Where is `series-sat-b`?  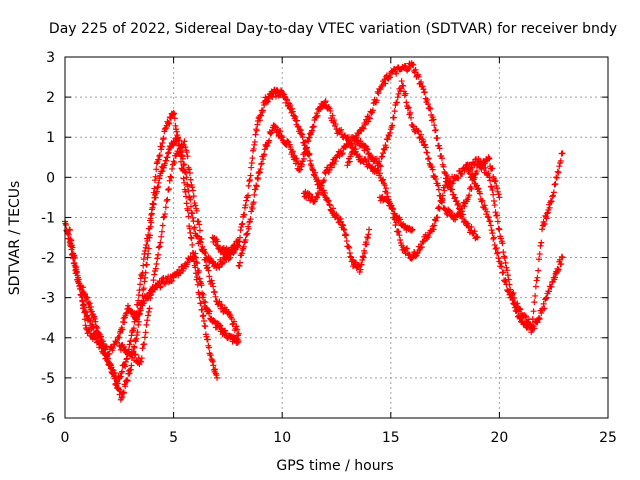
series-sat-b is located at coordinates (154, 260).